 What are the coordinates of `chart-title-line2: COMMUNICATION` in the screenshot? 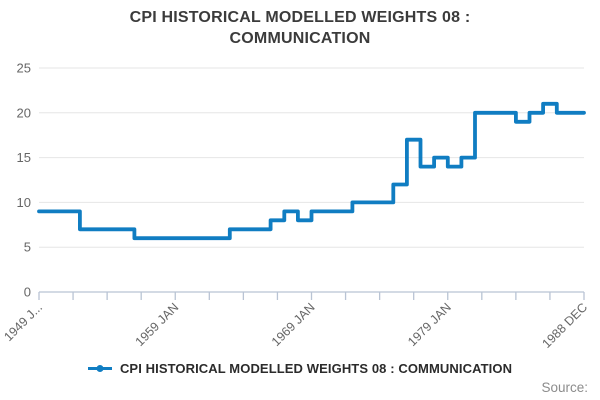 It's located at (300, 38).